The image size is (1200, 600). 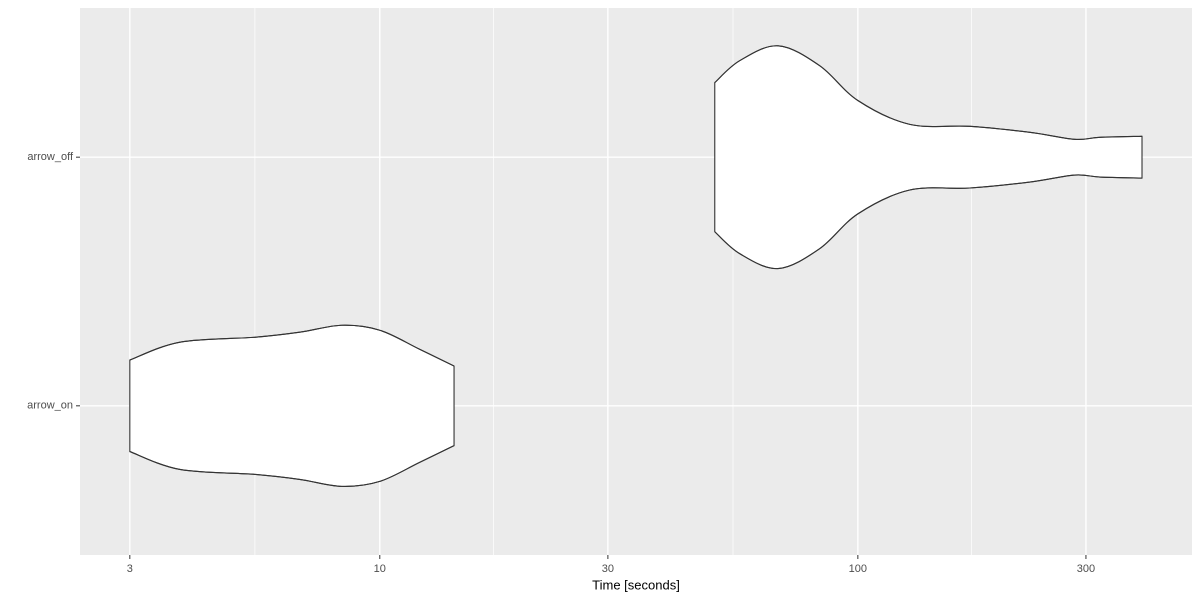 I want to click on x-tick-label: 300, so click(x=1086, y=569).